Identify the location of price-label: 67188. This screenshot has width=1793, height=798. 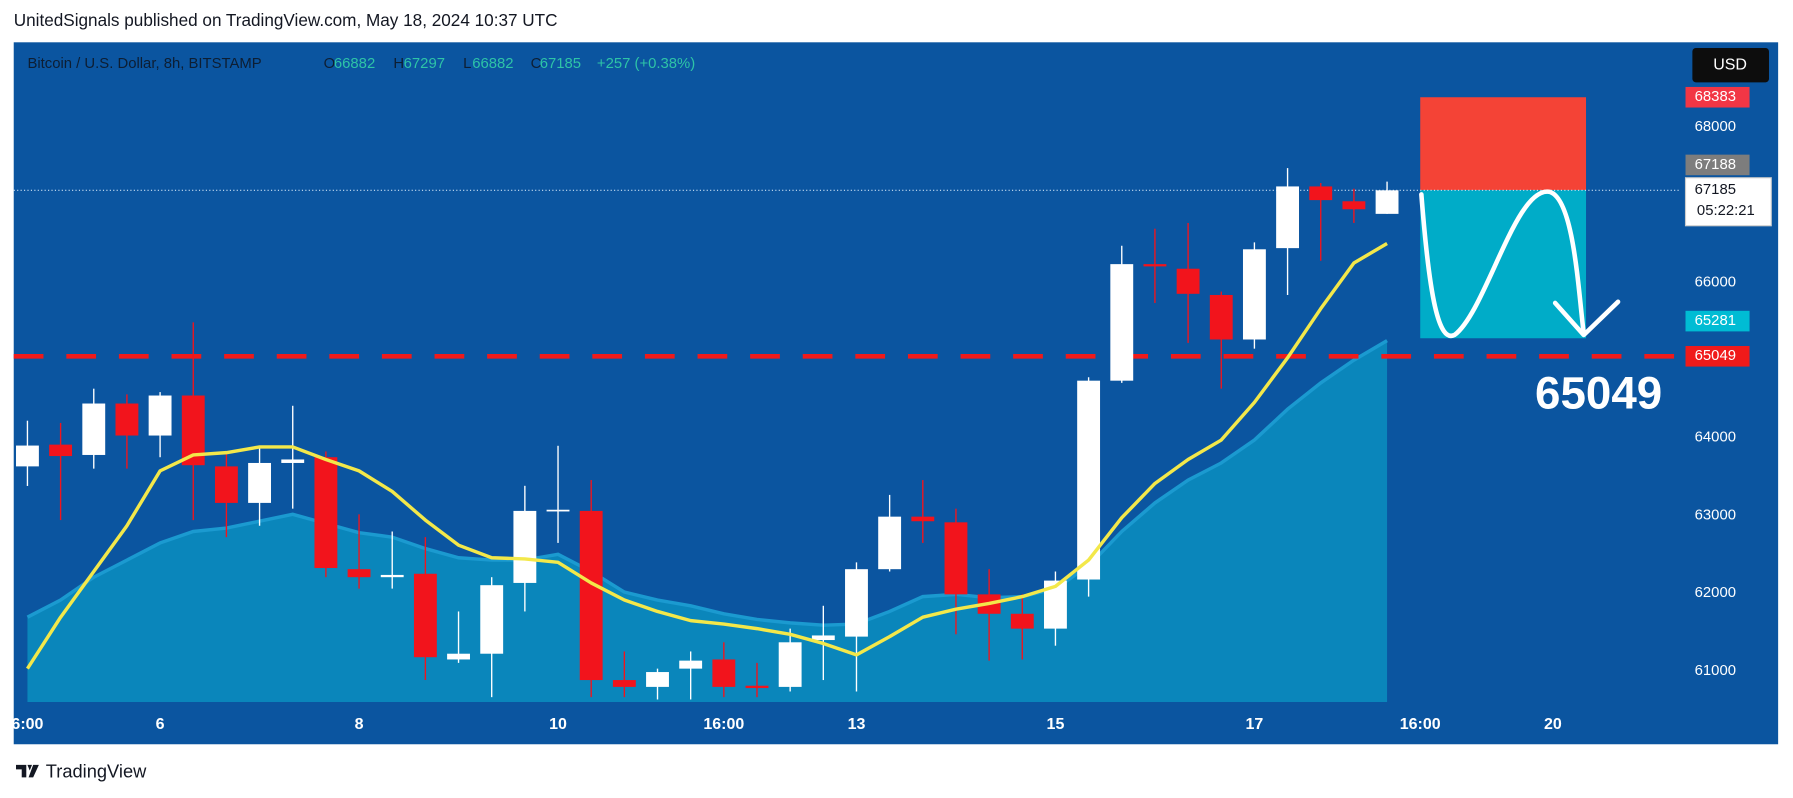
(1715, 165).